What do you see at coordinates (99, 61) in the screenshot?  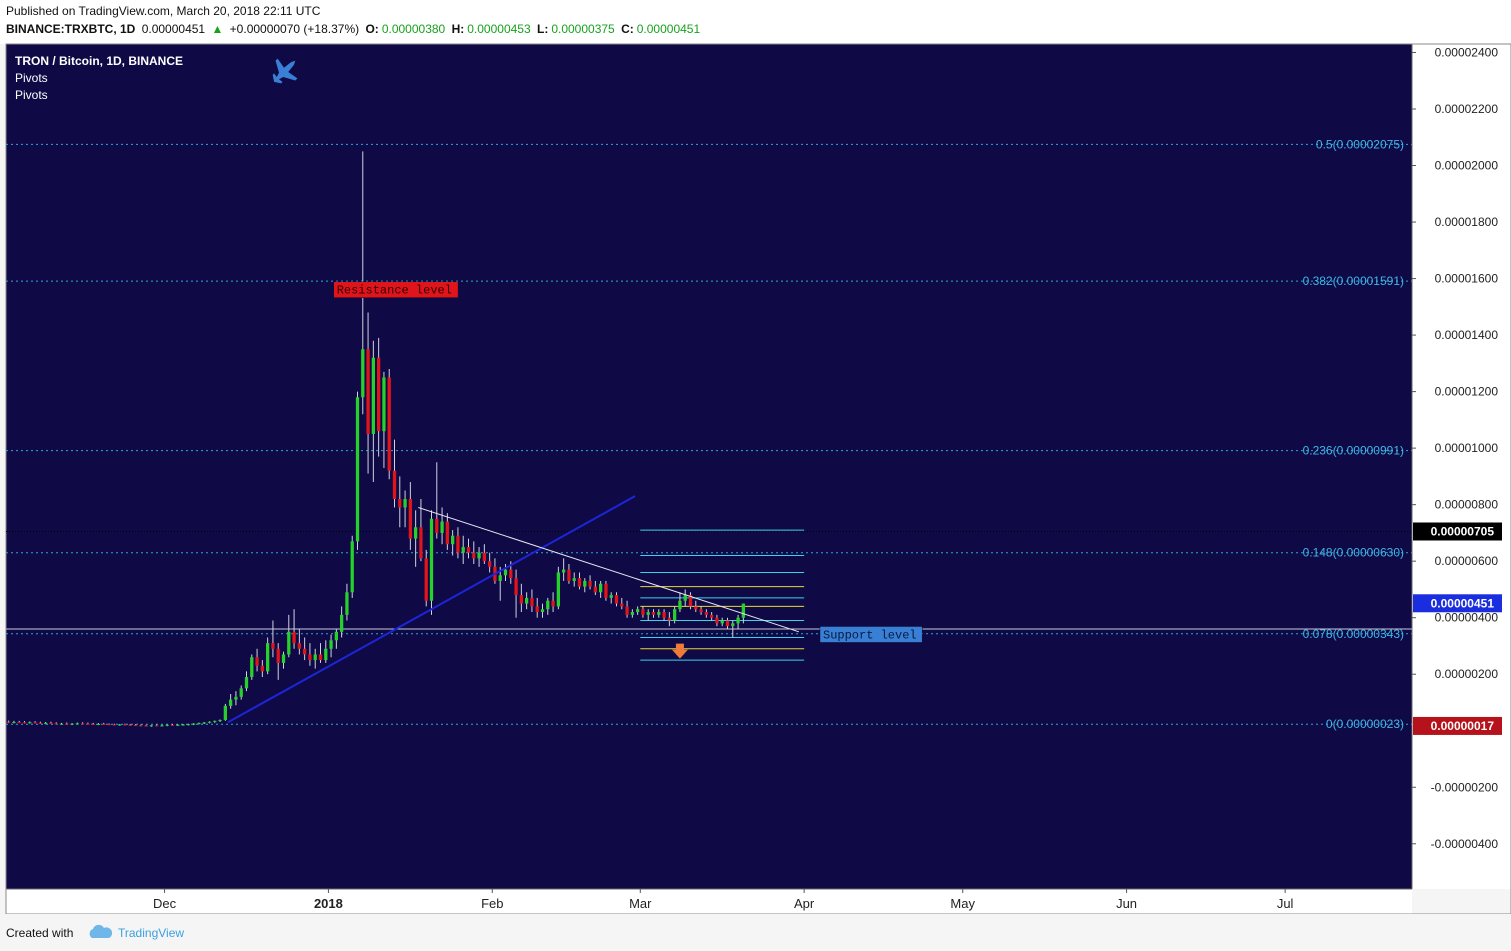 I see `legend-title: TRON / Bitcoin, 1D, BINANCE` at bounding box center [99, 61].